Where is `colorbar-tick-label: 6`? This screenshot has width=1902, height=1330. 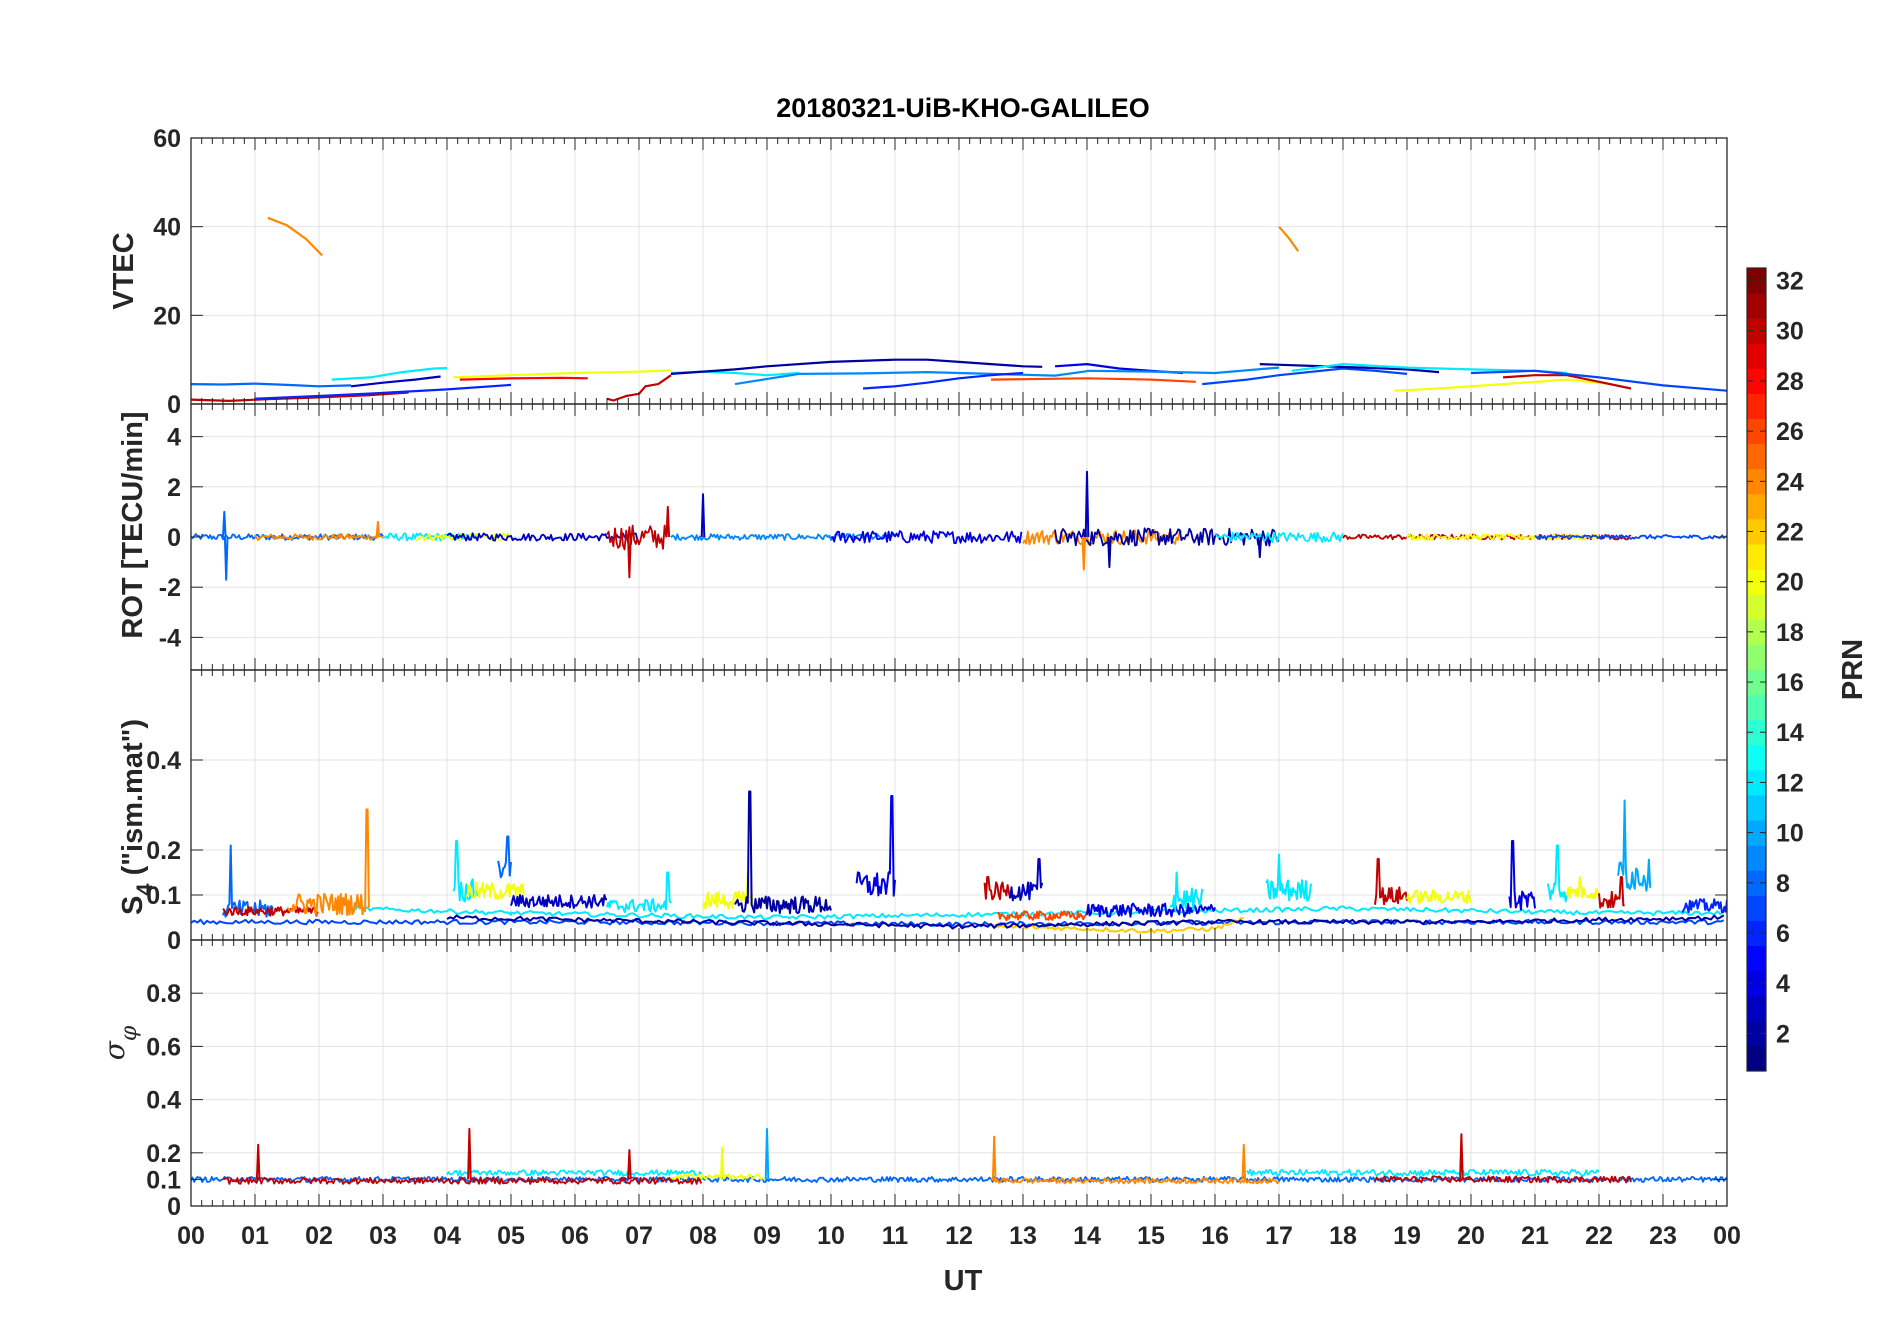 colorbar-tick-label: 6 is located at coordinates (1783, 934).